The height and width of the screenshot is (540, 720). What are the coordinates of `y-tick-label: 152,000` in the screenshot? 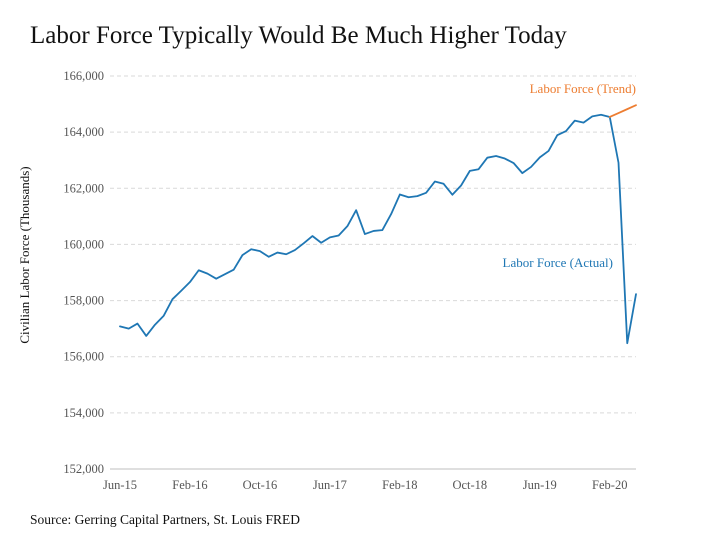 It's located at (83, 469).